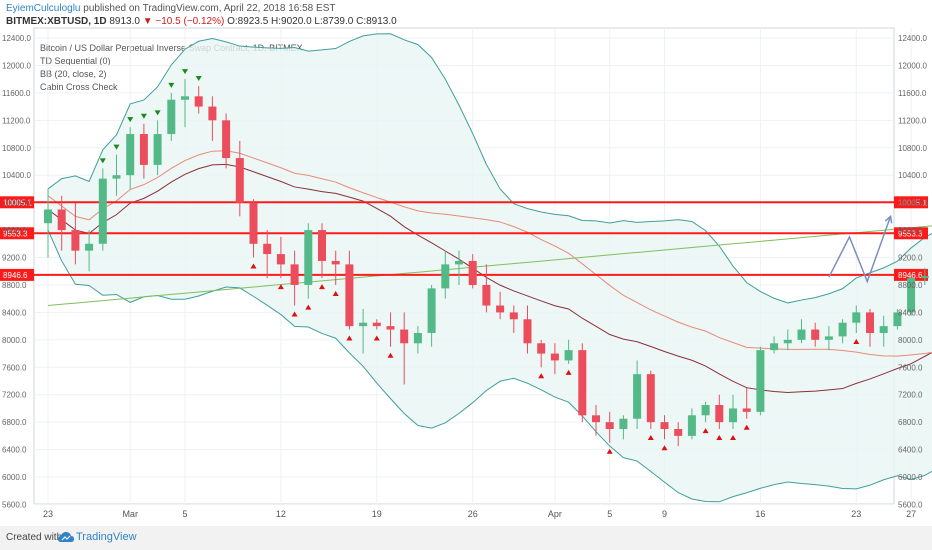 The width and height of the screenshot is (932, 550). What do you see at coordinates (14, 422) in the screenshot?
I see `y-tick-left: 6800.0` at bounding box center [14, 422].